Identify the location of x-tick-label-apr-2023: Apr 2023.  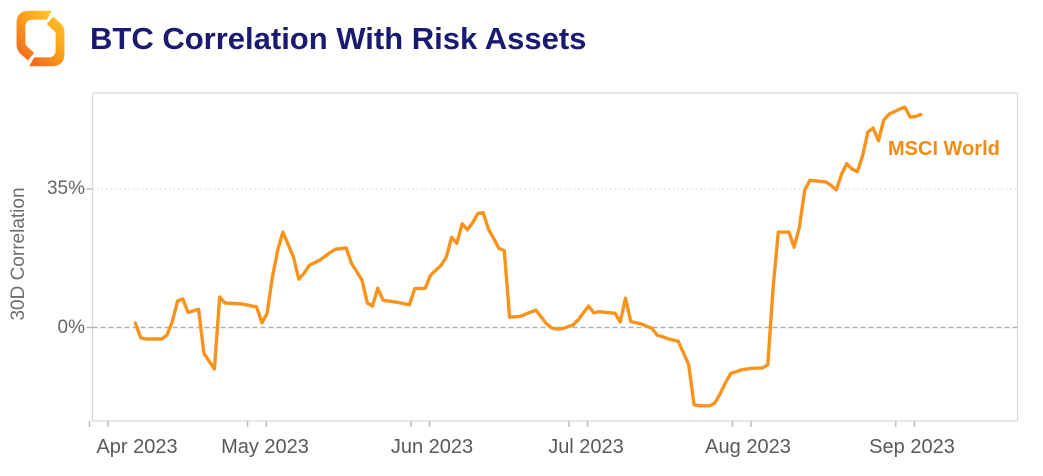
(137, 447).